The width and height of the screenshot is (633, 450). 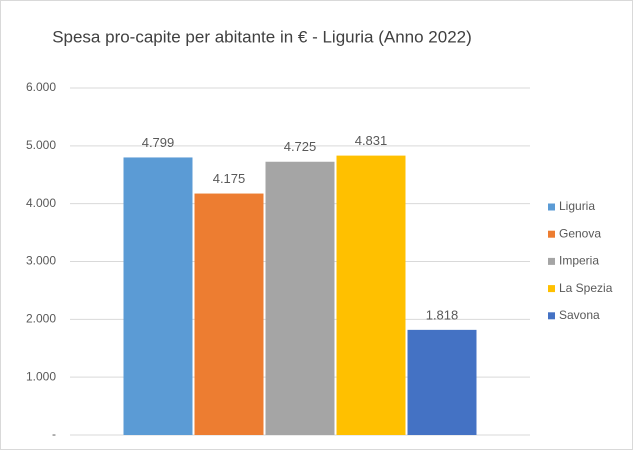 I want to click on data-label: 4.175, so click(x=229, y=178).